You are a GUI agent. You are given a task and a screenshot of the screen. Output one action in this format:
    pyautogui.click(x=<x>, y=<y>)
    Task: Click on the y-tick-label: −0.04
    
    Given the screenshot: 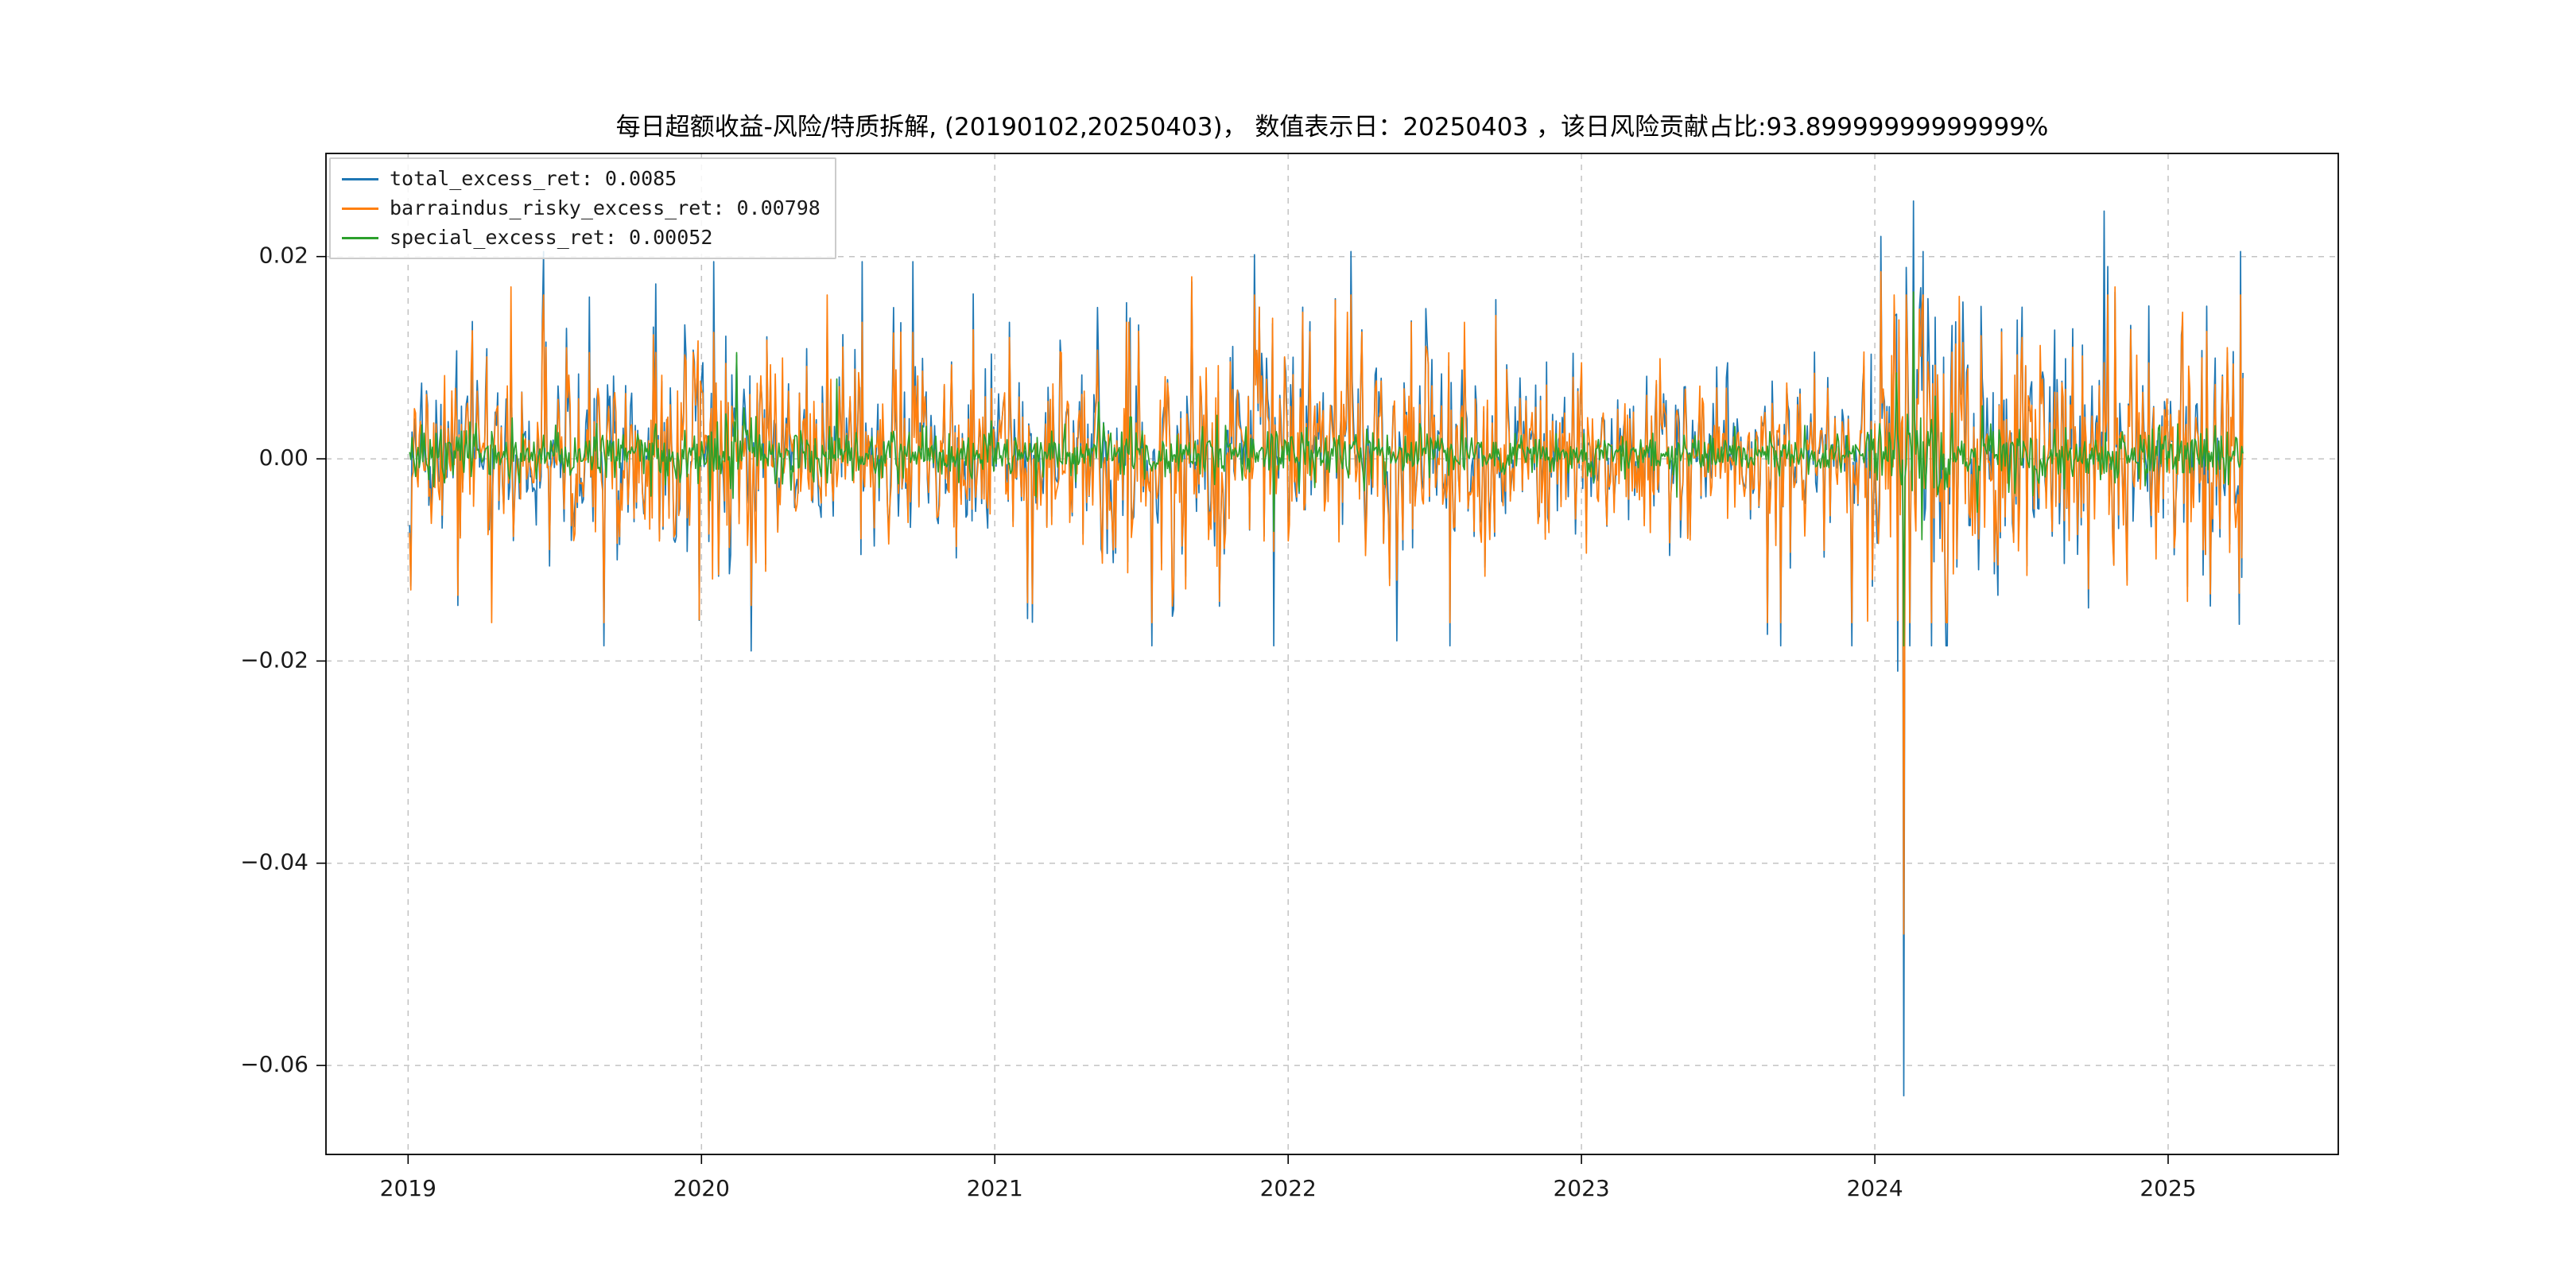 What is the action you would take?
    pyautogui.click(x=274, y=862)
    